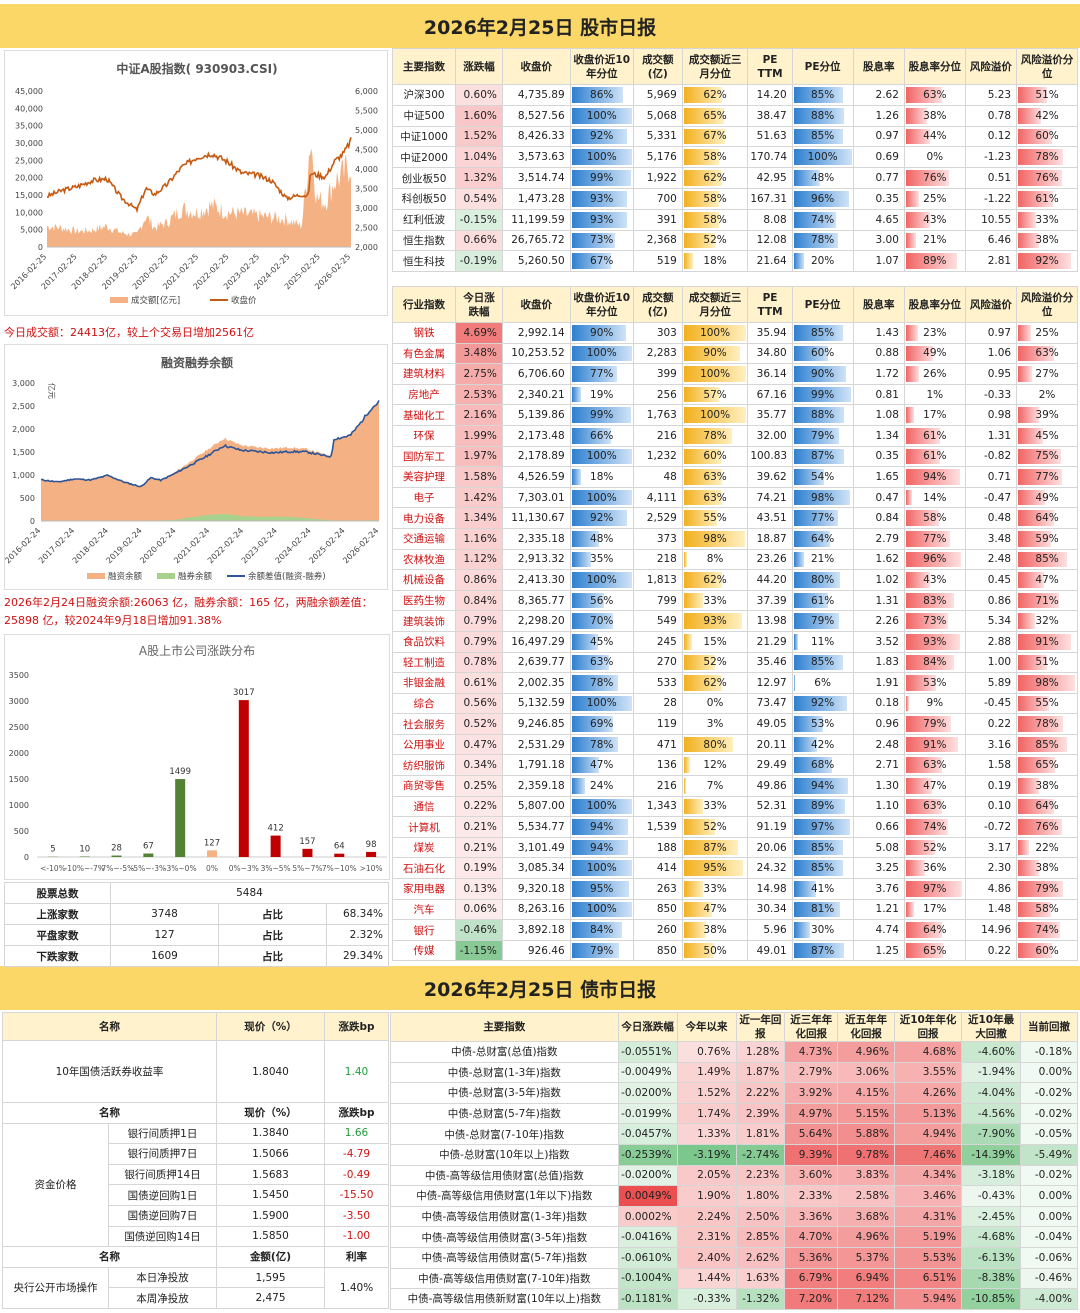 Image resolution: width=1080 pixels, height=1313 pixels. What do you see at coordinates (479, 198) in the screenshot?
I see `index-change: 0.54%` at bounding box center [479, 198].